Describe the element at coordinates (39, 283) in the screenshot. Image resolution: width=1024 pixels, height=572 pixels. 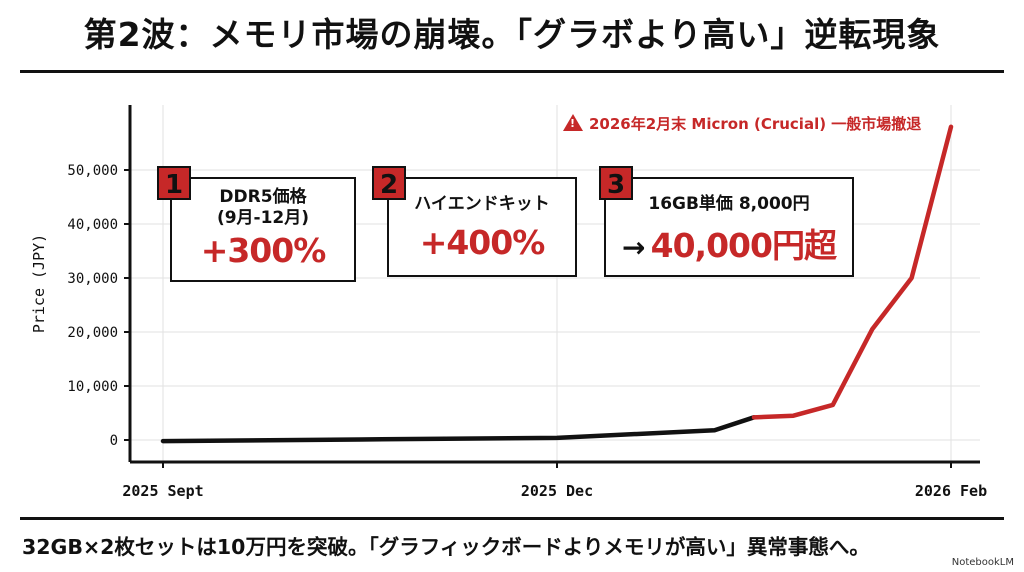
I see `y-axis-label: Price (JPY)` at that location.